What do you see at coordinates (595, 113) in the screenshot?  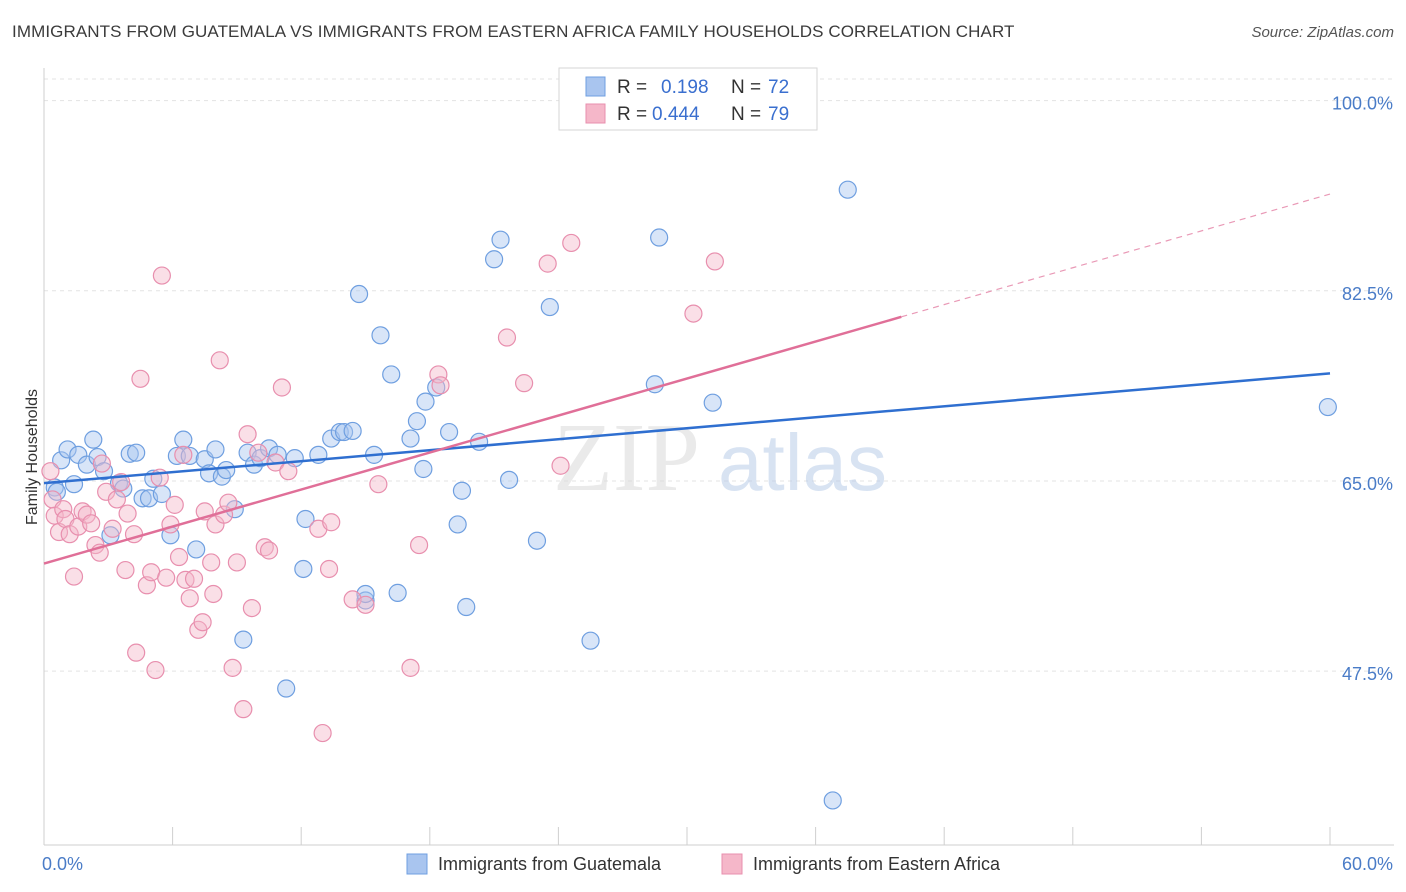 I see `stats-swatch-eastern-africa` at bounding box center [595, 113].